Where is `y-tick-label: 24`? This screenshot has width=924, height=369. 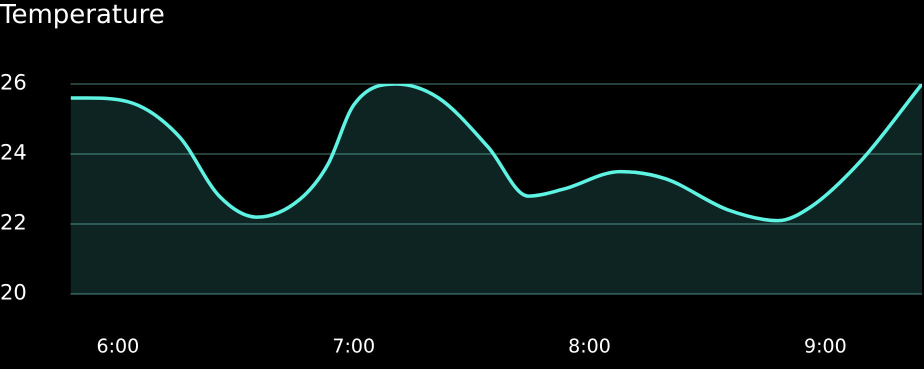 y-tick-label: 24 is located at coordinates (13, 152).